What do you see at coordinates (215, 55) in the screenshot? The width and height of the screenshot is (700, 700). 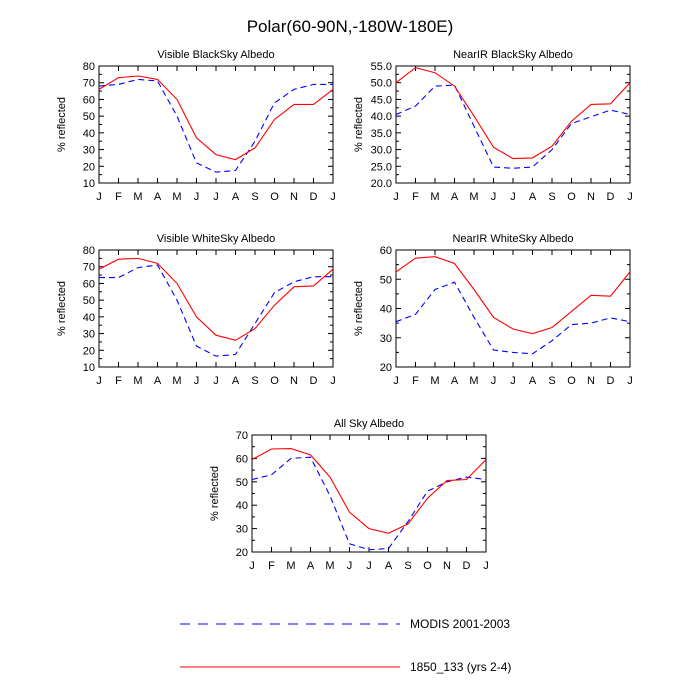 I see `panel-title: Visible BlackSky Albedo` at bounding box center [215, 55].